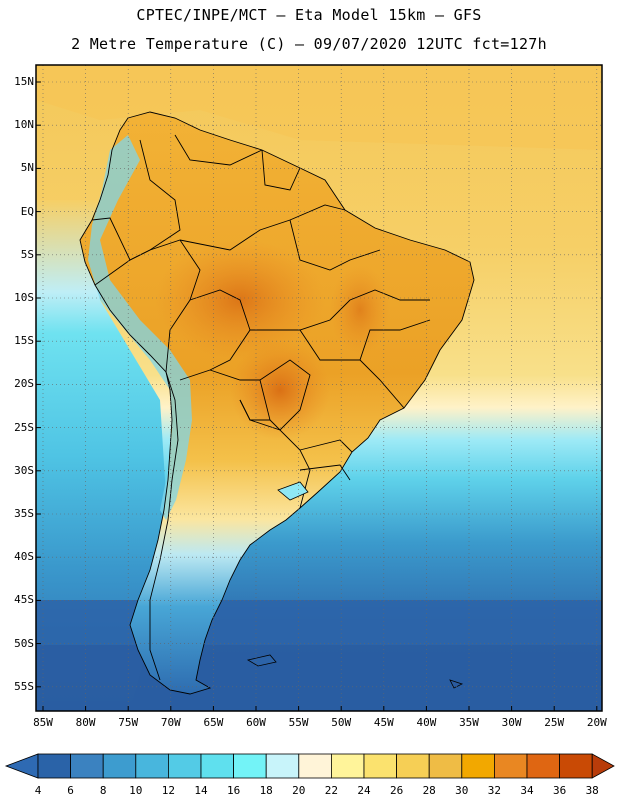  I want to click on colorbar-label: 36, so click(559, 790).